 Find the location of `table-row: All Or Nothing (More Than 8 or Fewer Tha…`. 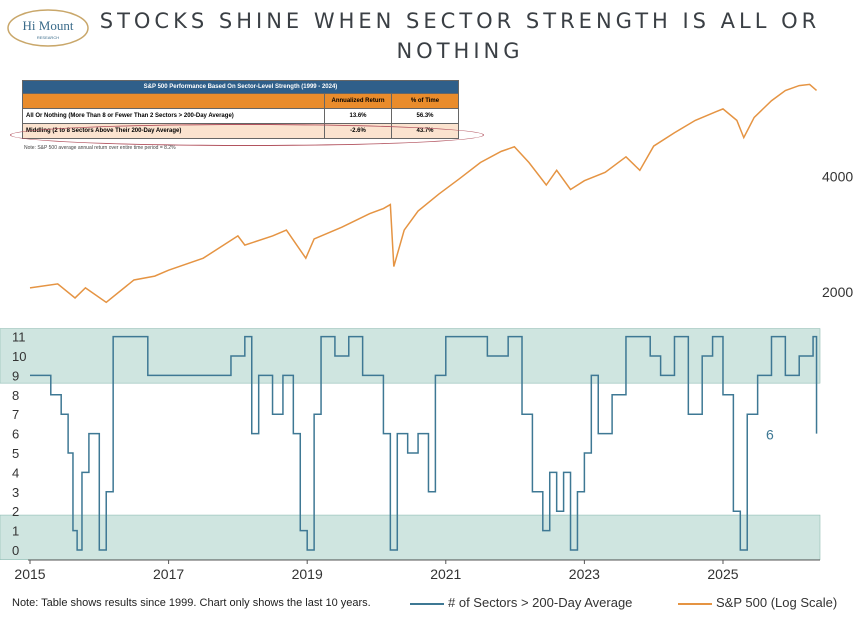

table-row: All Or Nothing (More Than 8 or Fewer Tha… is located at coordinates (240, 116).